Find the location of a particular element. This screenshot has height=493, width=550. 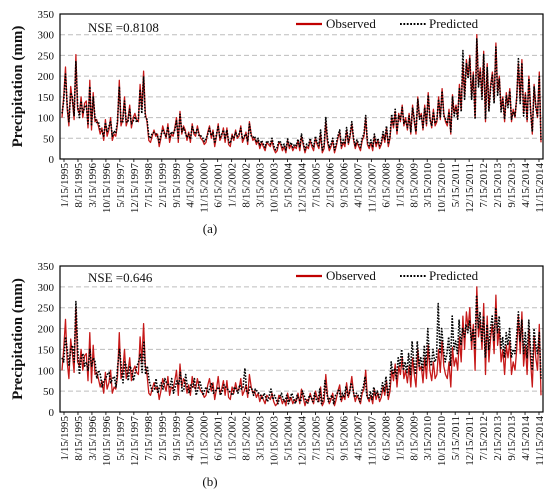

x-tick-label: 4/15/2007 is located at coordinates (358, 438).